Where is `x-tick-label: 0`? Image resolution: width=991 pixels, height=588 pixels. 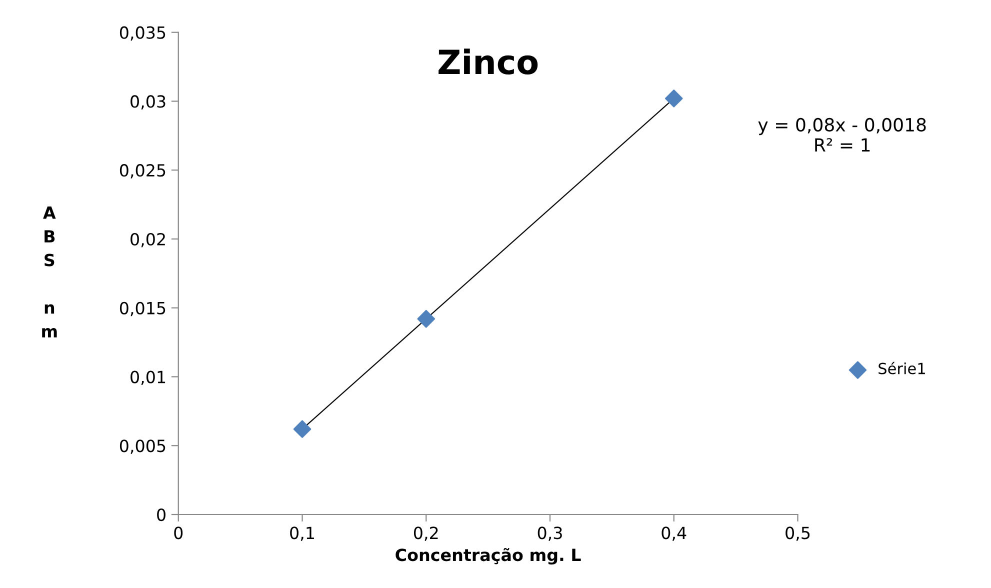 x-tick-label: 0 is located at coordinates (178, 533).